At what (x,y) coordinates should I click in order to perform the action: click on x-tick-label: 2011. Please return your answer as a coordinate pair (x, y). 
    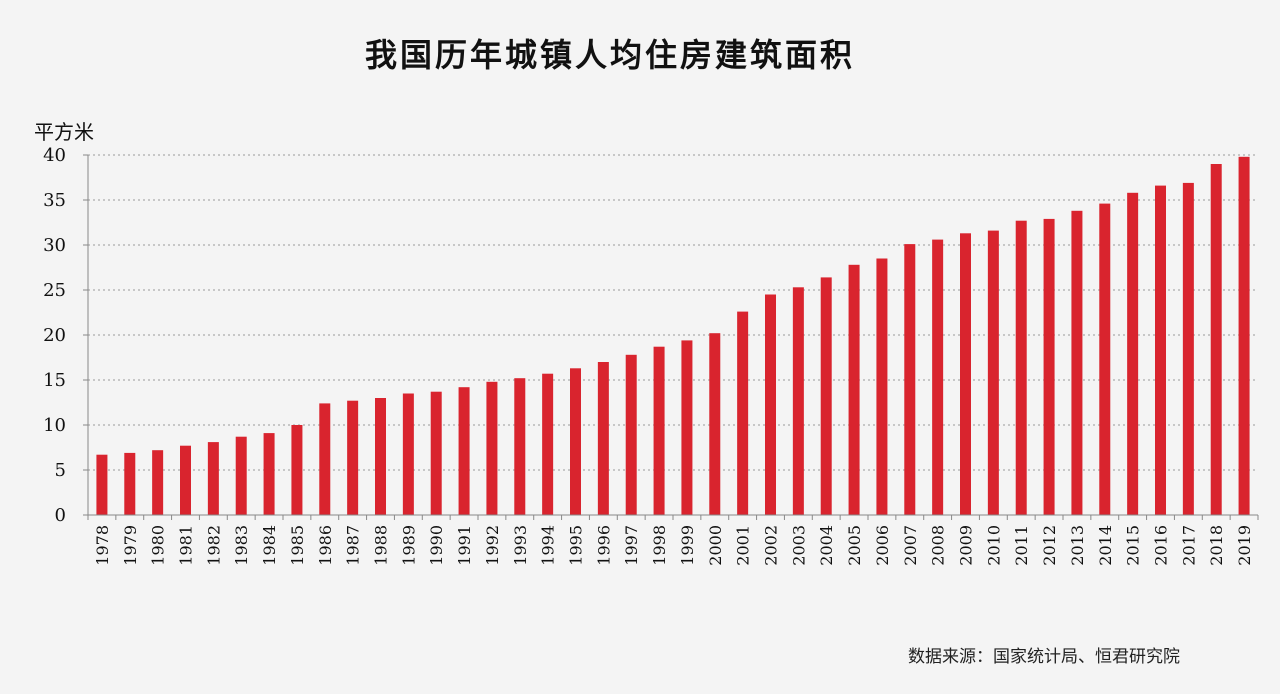
    Looking at the image, I should click on (1021, 545).